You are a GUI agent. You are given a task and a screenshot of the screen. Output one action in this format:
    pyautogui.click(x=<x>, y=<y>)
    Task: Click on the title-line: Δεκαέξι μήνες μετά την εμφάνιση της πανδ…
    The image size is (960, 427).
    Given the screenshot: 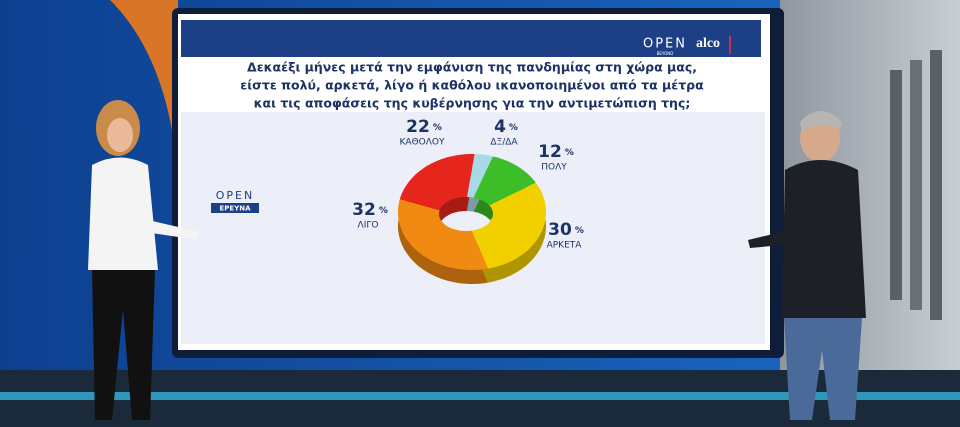 What is the action you would take?
    pyautogui.click(x=472, y=67)
    